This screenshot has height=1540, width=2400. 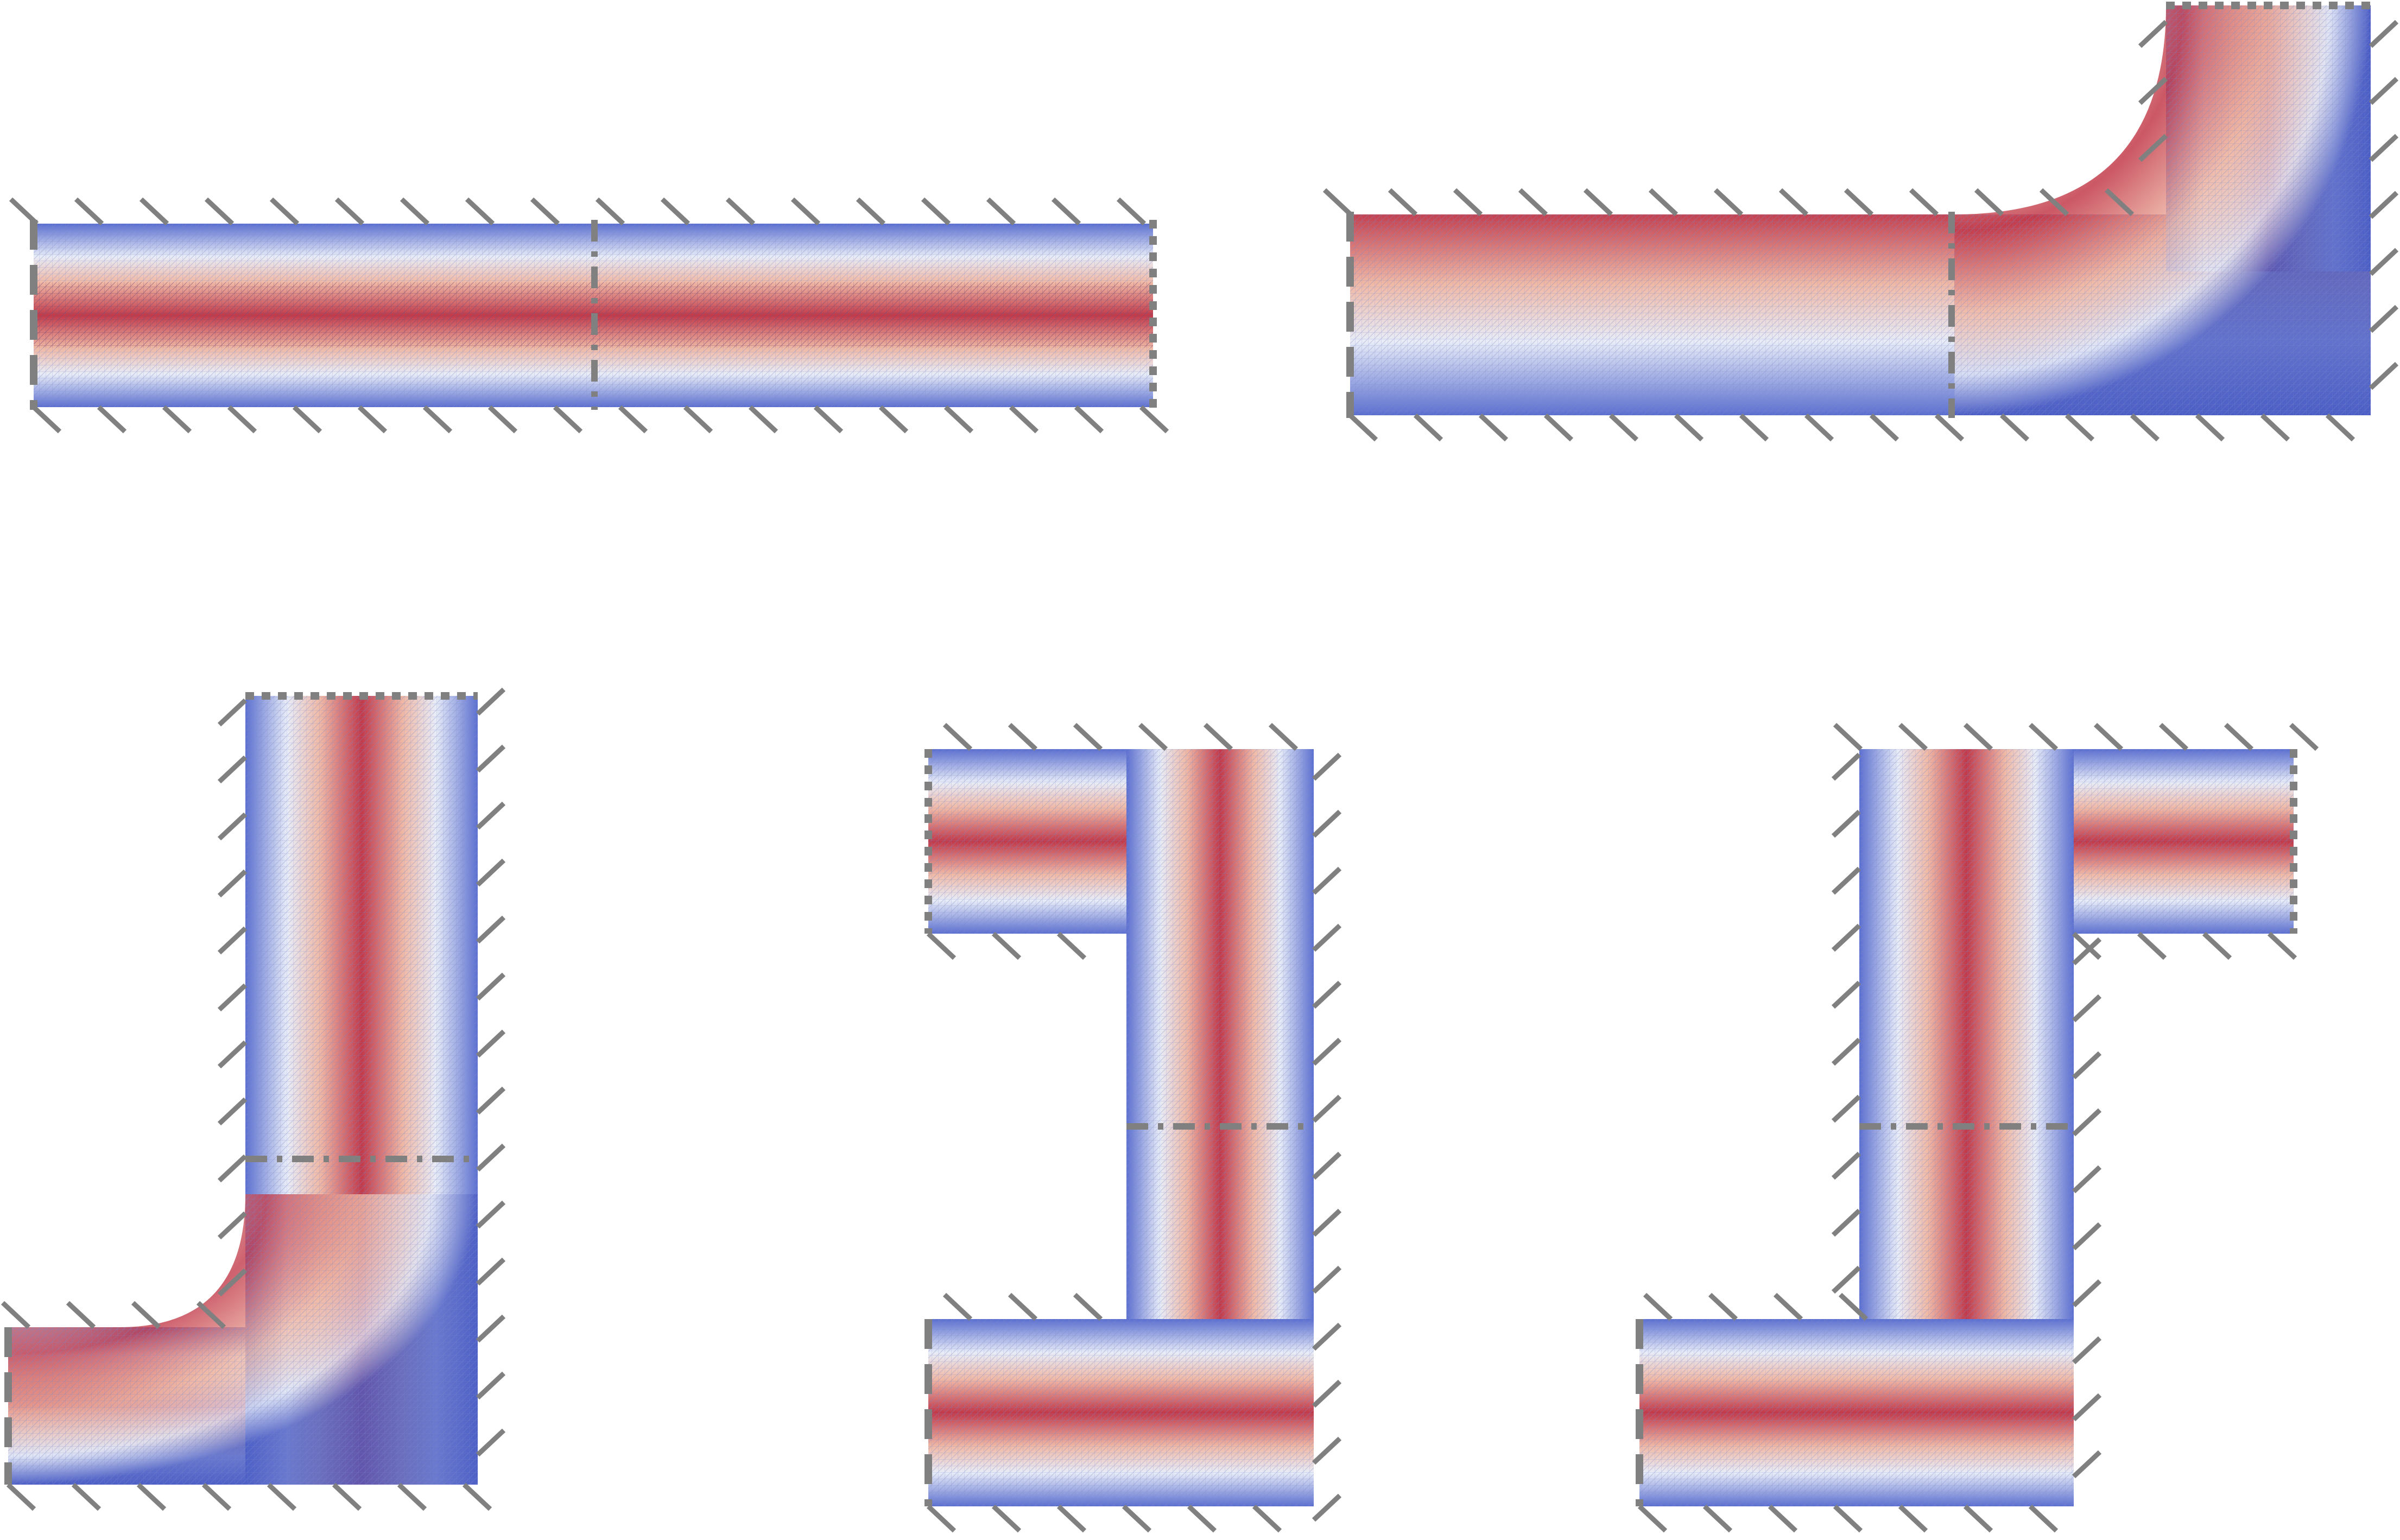 I want to click on panel-u-bend, so click(x=1133, y=1128).